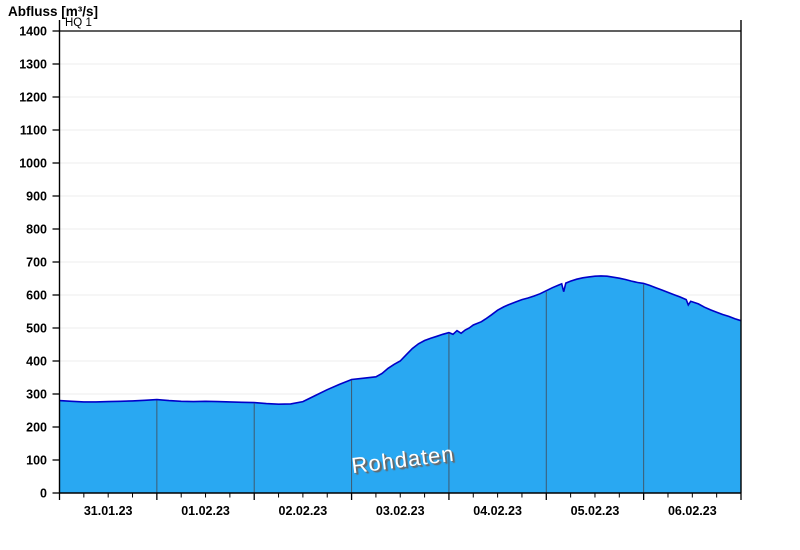 This screenshot has height=550, width=800. Describe the element at coordinates (33, 131) in the screenshot. I see `svg-text: 1100` at that location.